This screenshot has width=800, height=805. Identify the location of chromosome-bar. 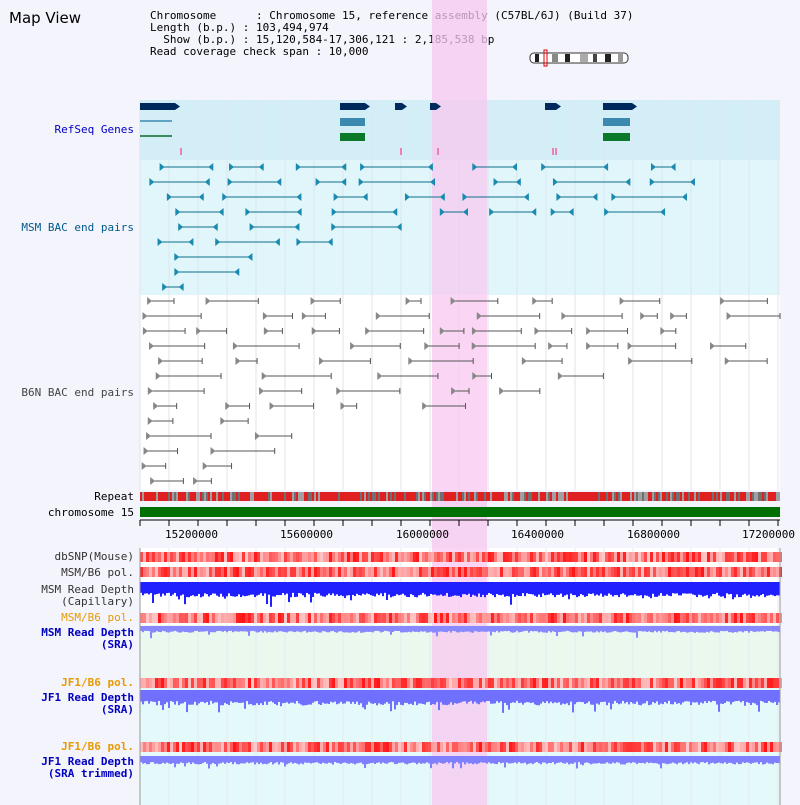
(460, 512).